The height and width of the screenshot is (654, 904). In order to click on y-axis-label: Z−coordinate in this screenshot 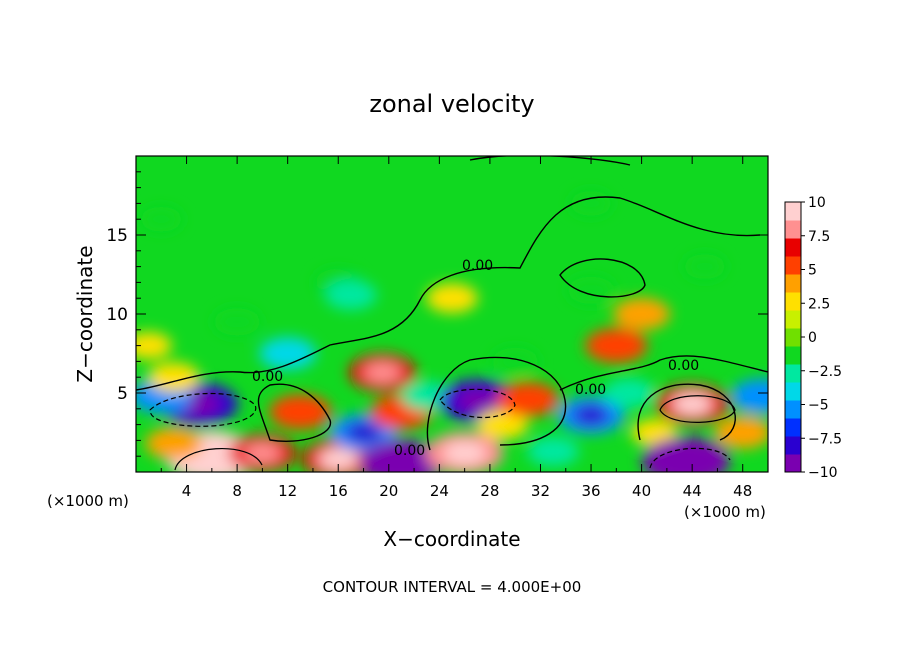, I will do `click(85, 313)`.